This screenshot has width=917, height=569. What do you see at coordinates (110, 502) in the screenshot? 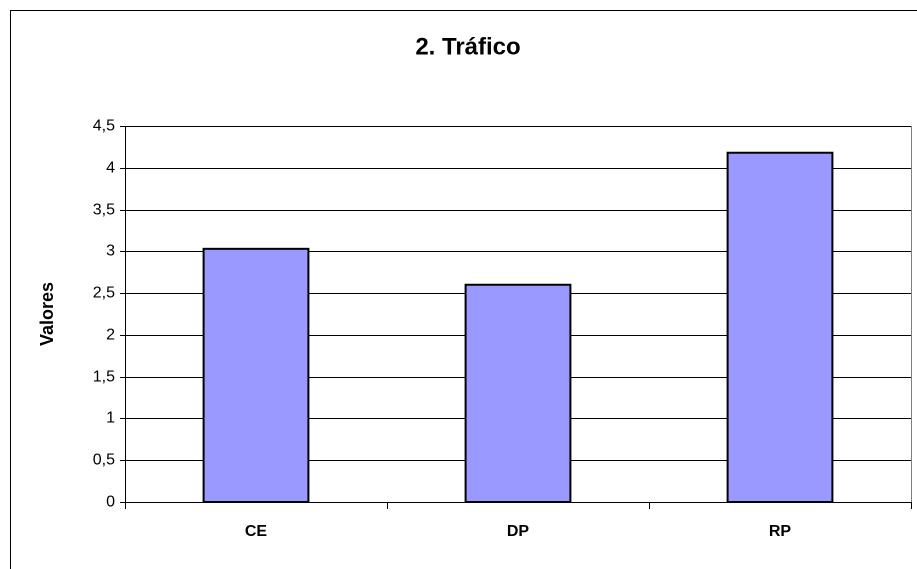
I see `y-tick-label: 0` at bounding box center [110, 502].